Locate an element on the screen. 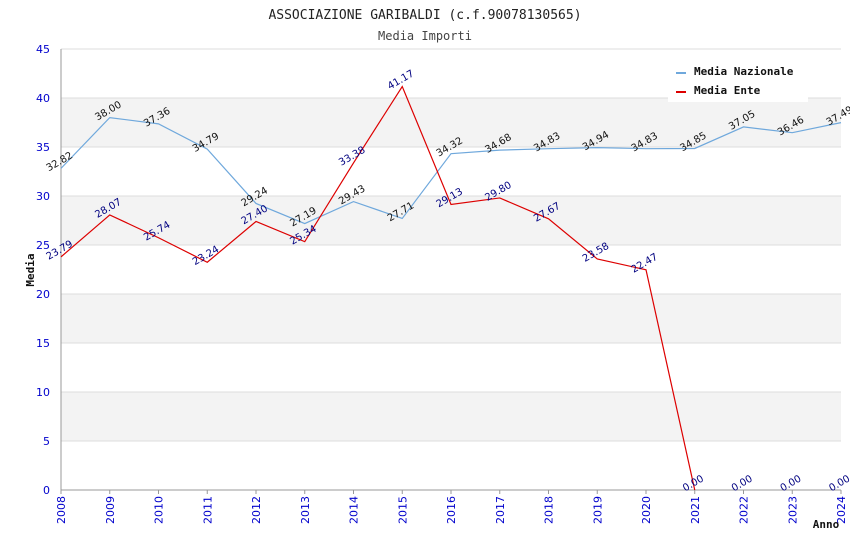  x-tick-label: 2017 is located at coordinates (500, 510).